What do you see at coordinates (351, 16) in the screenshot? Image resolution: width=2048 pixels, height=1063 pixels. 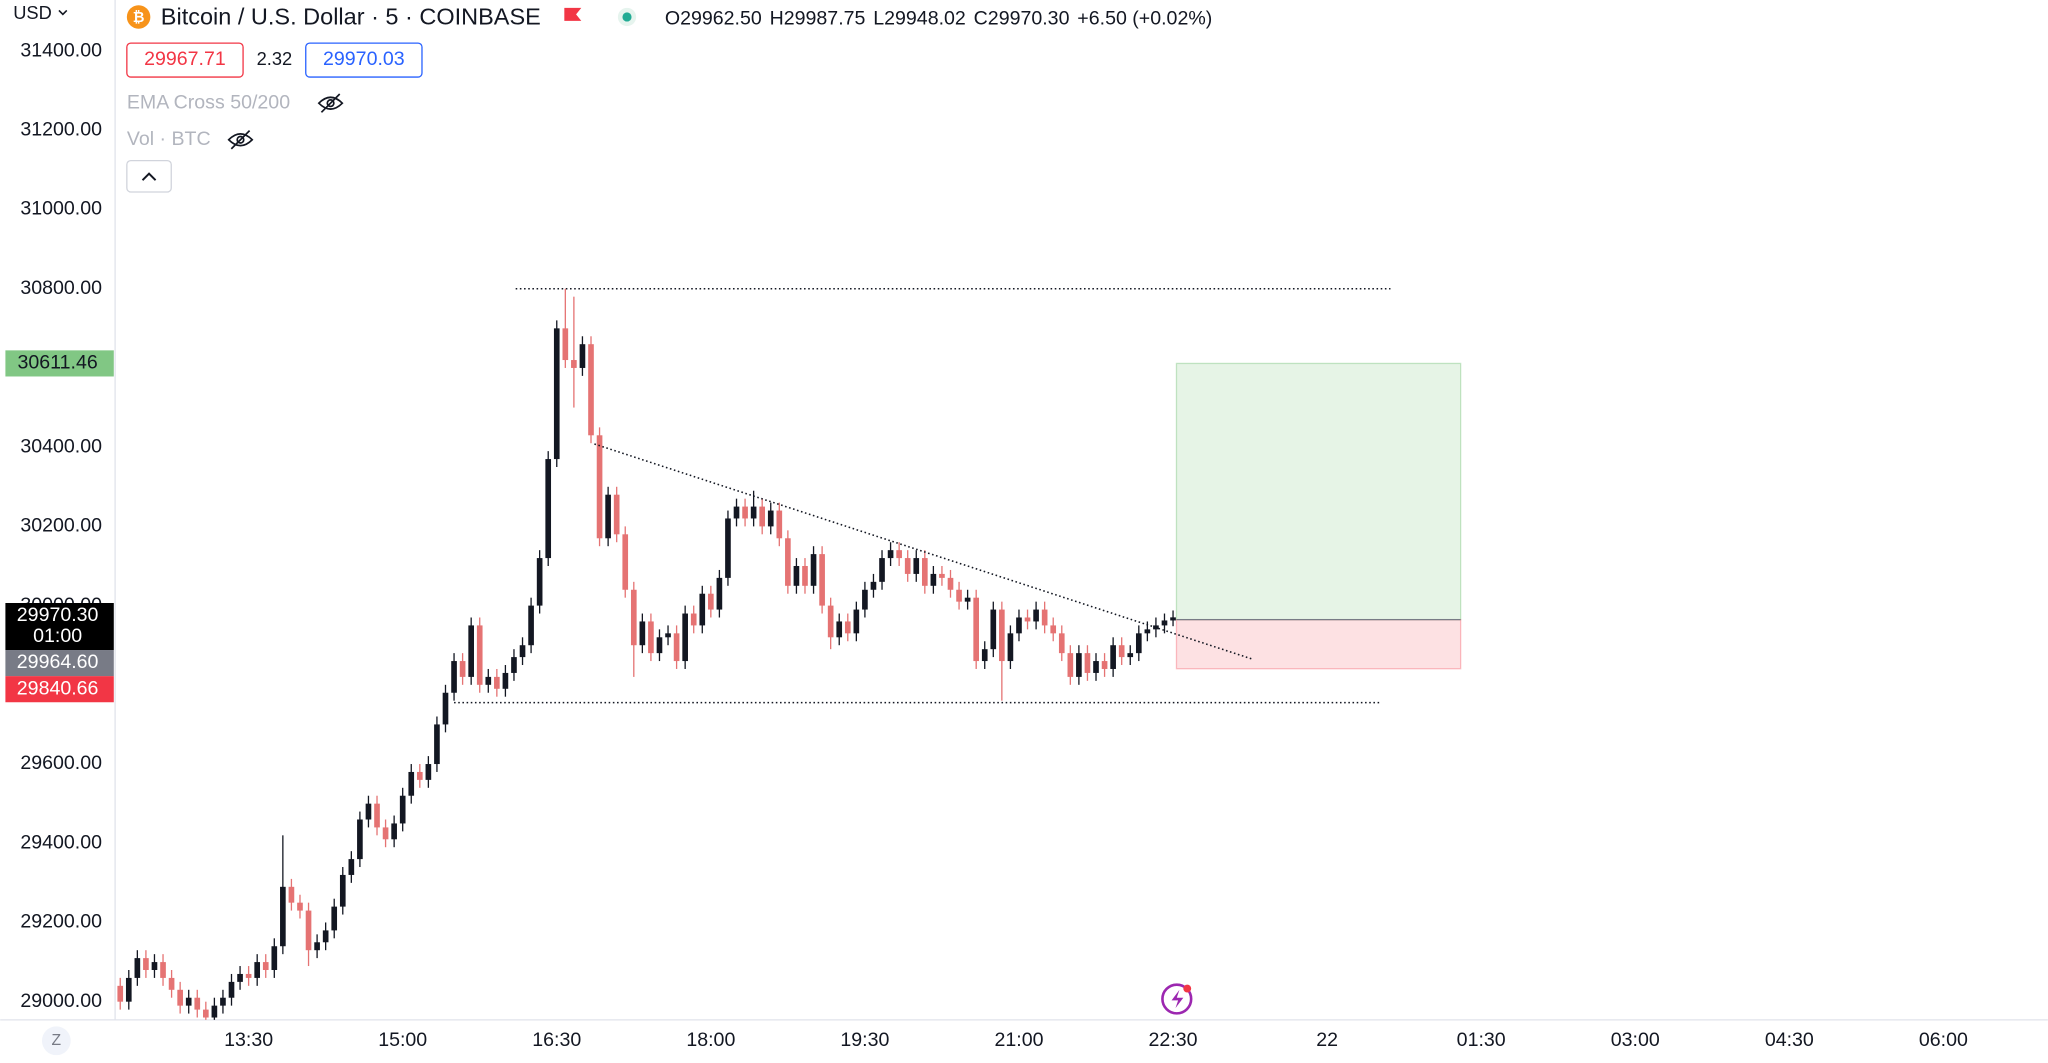 I see `symbol-title: Bitcoin / U.S. Dollar · 5 · COINBASE` at bounding box center [351, 16].